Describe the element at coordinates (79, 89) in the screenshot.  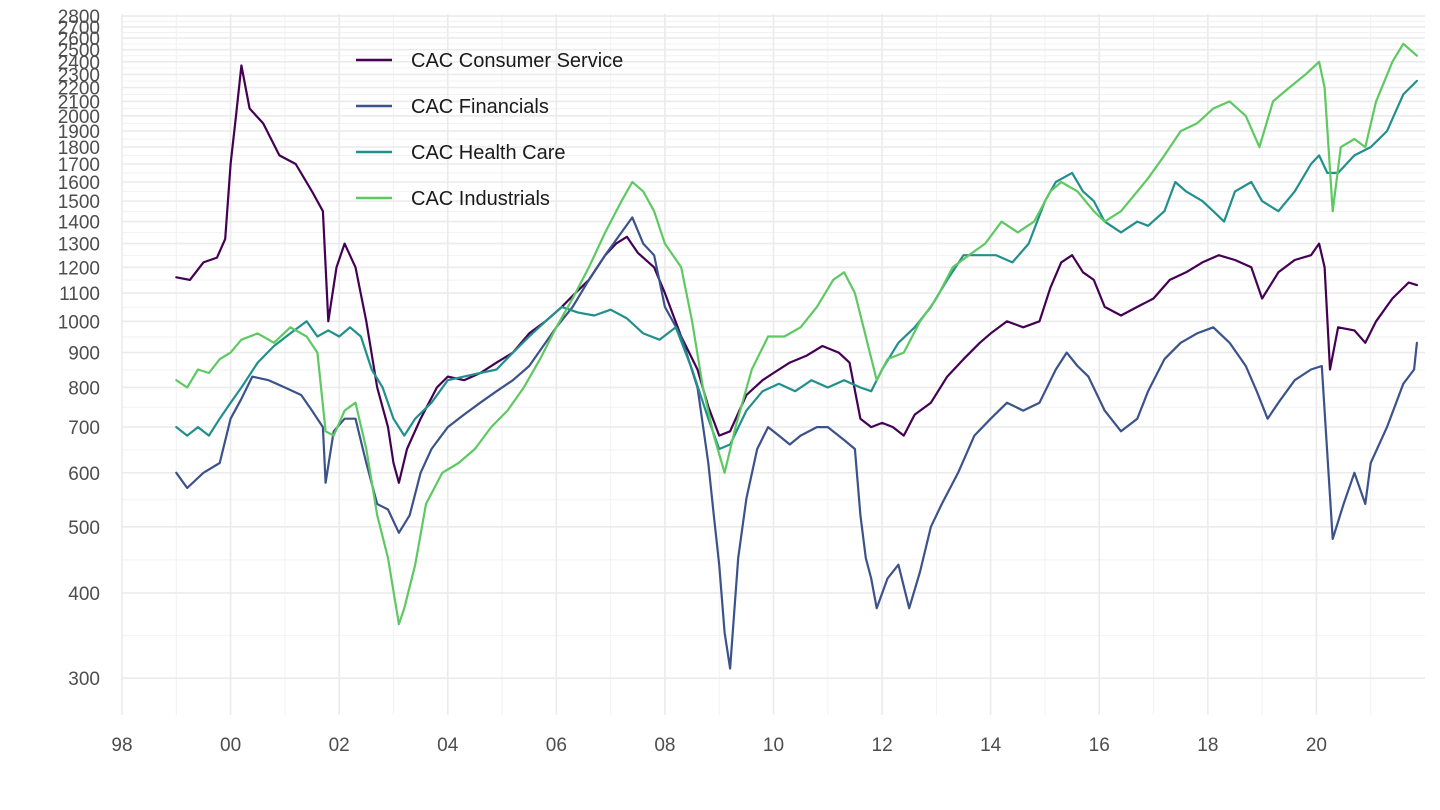
I see `y-tick-label: 2200` at that location.